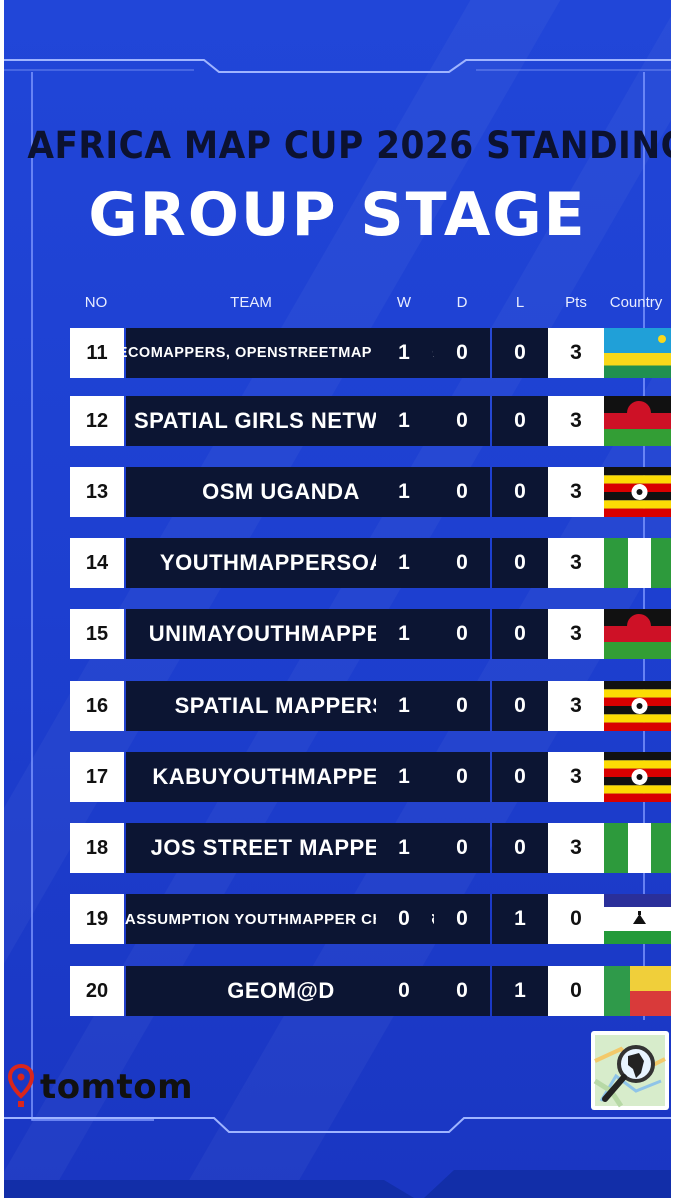  I want to click on column-header-country: Country, so click(636, 302).